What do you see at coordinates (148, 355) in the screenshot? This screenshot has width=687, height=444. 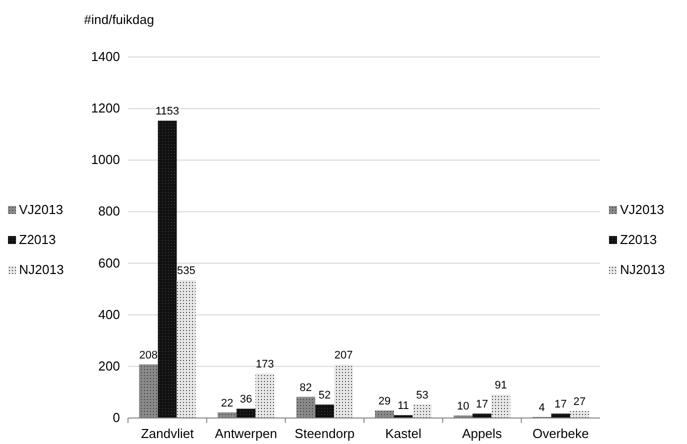 I see `data-label: 208` at bounding box center [148, 355].